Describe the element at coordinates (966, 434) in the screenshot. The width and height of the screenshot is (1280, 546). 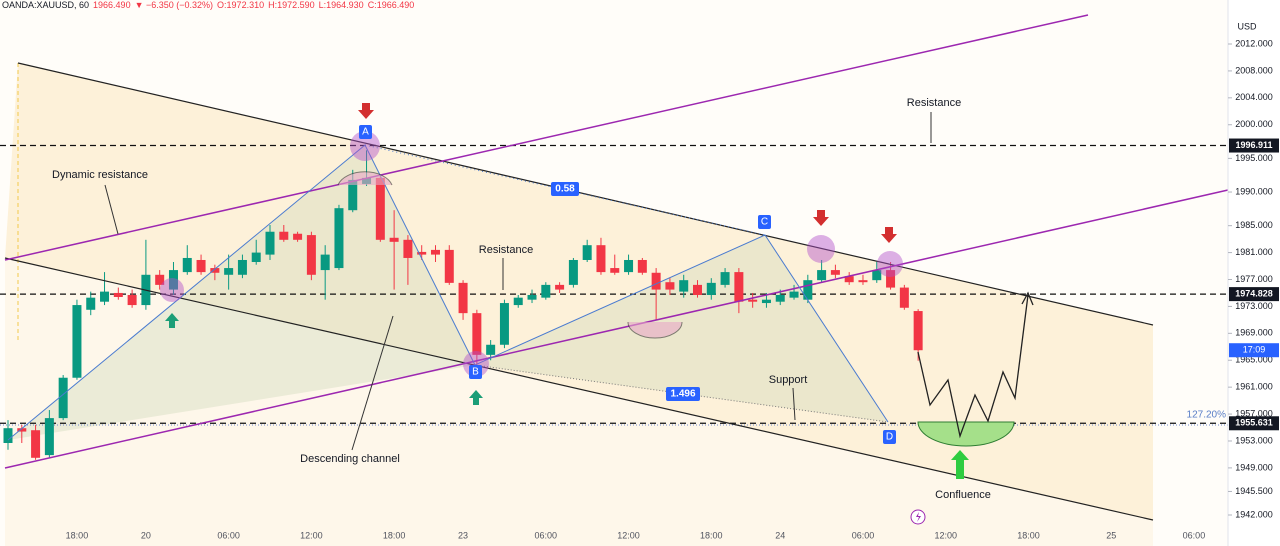
I see `confluence-zone` at that location.